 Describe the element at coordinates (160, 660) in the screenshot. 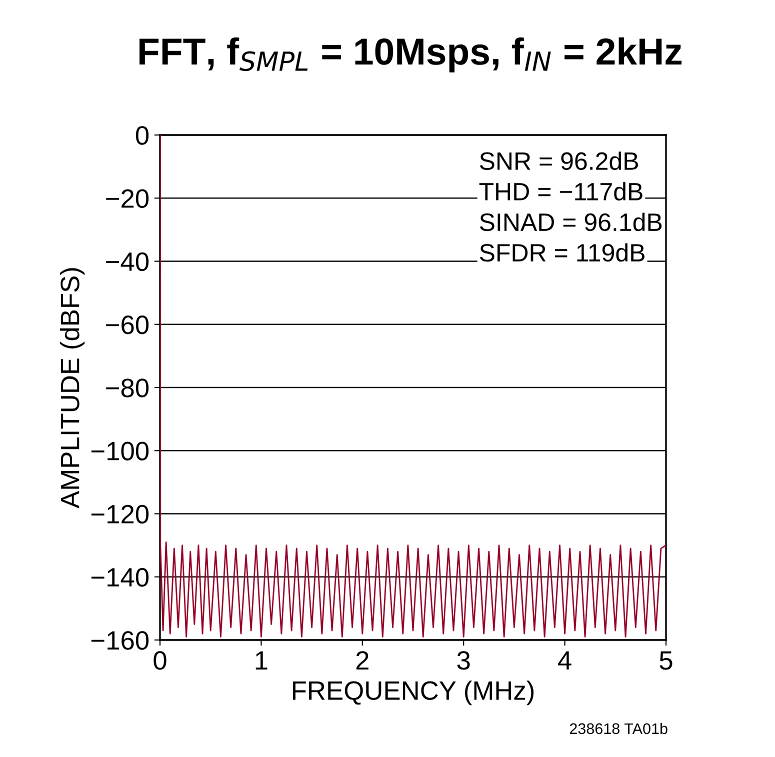

I see `x-tick-label: 0` at that location.